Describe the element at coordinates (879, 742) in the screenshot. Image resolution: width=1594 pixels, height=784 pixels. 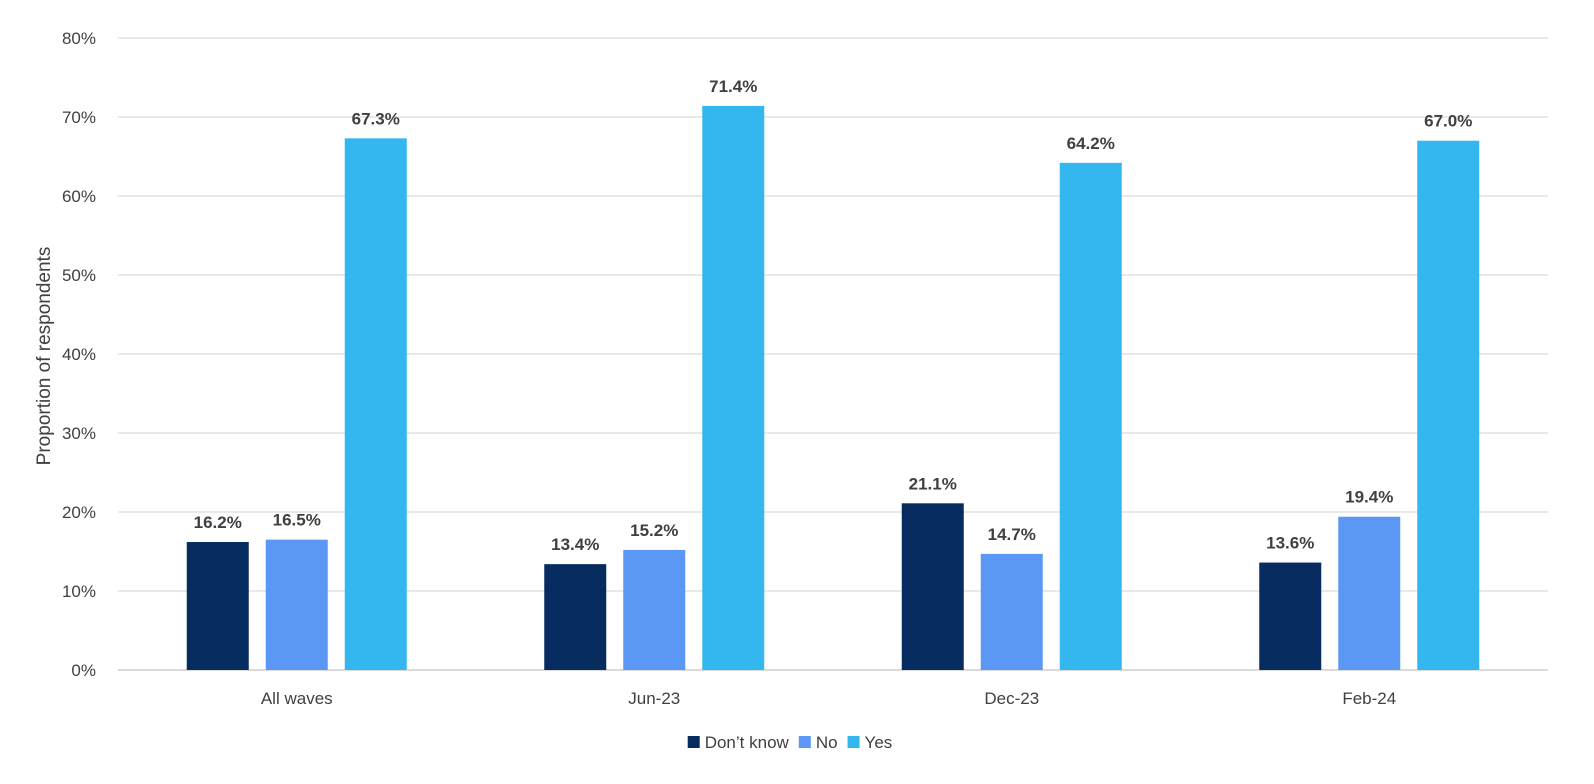
I see `legend-label: Yes` at that location.